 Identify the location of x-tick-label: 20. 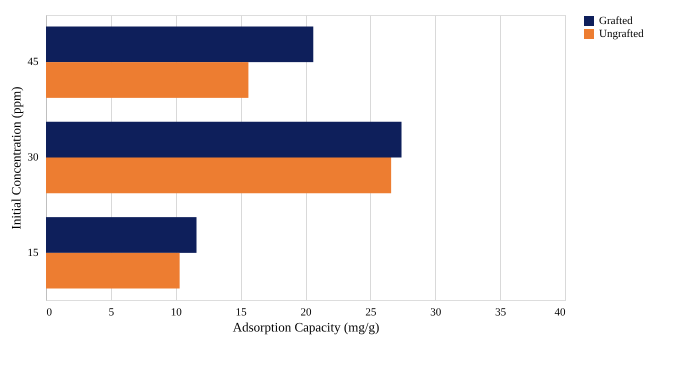
(306, 312).